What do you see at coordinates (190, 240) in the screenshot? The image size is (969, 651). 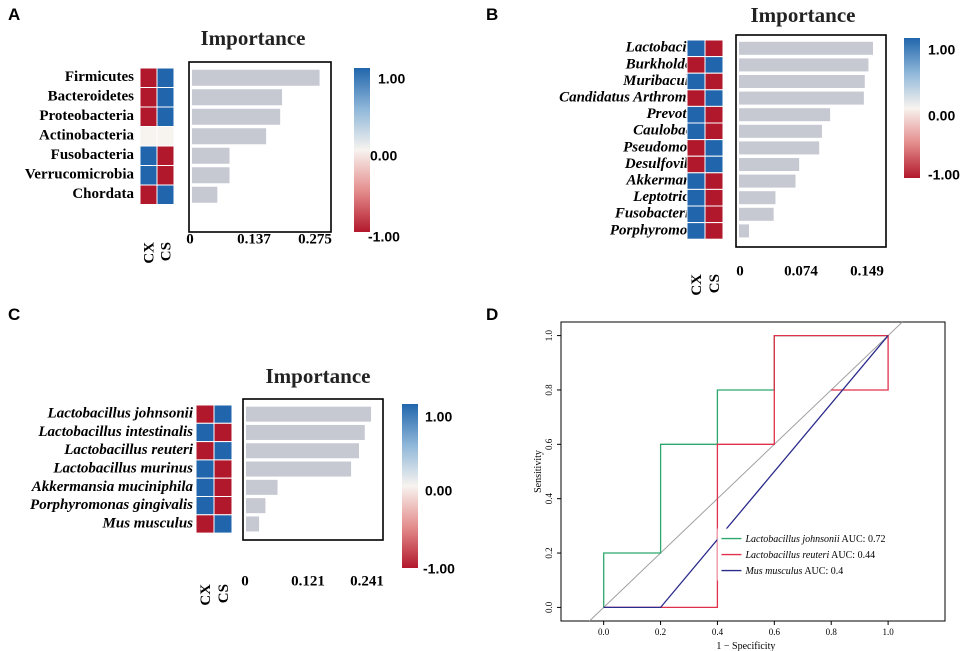 I see `panel-a-x-tick: 0` at bounding box center [190, 240].